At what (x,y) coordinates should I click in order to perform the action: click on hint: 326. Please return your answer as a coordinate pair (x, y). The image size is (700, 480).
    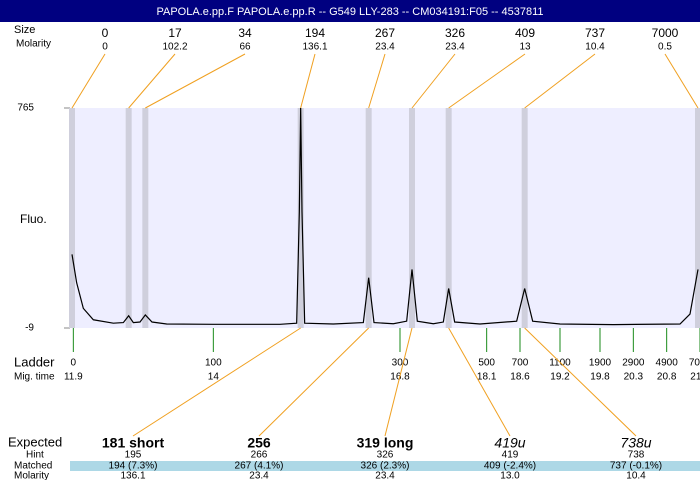
    Looking at the image, I should click on (385, 455).